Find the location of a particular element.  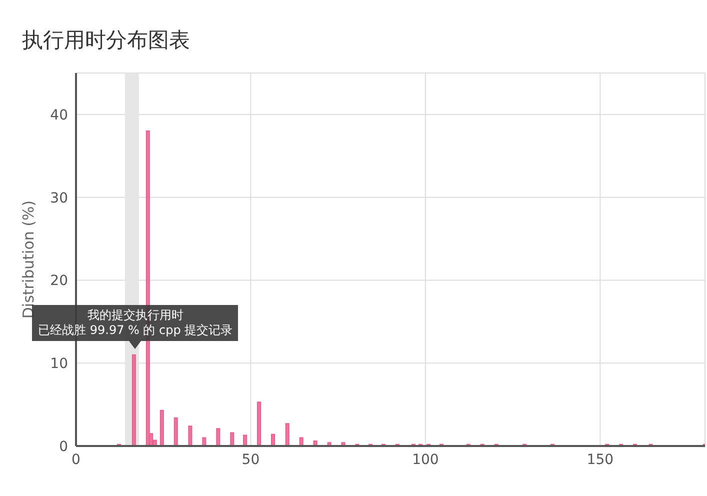

y-tick-label: 20 is located at coordinates (59, 281).